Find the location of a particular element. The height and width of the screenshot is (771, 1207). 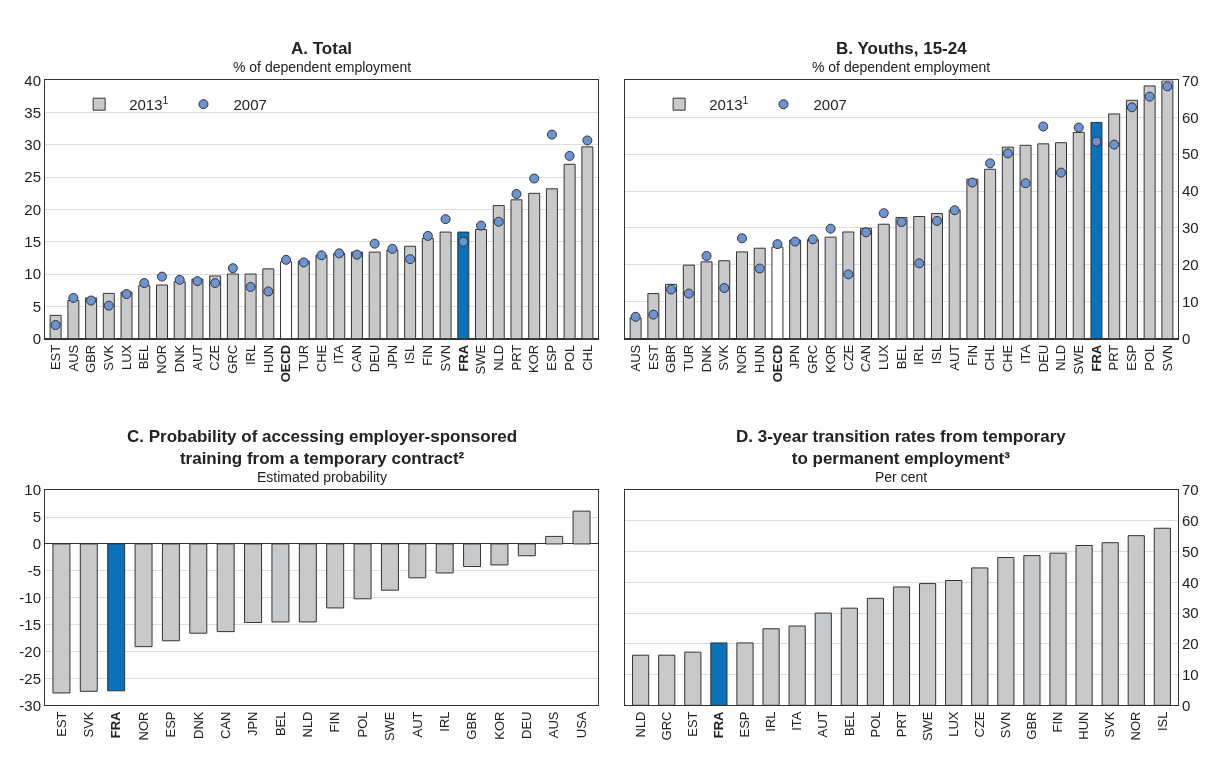

y-tick-label: -30 is located at coordinates (30, 705).